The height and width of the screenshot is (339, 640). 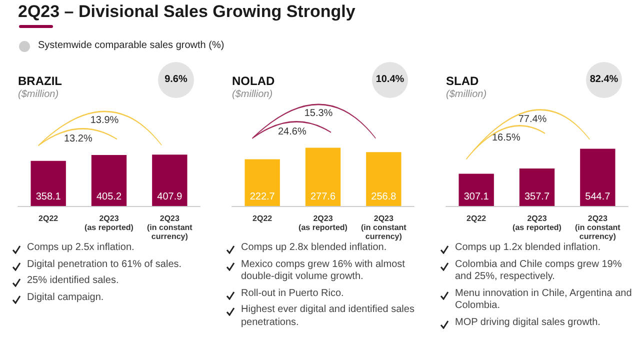 I want to click on text: 24.6%, so click(x=292, y=132).